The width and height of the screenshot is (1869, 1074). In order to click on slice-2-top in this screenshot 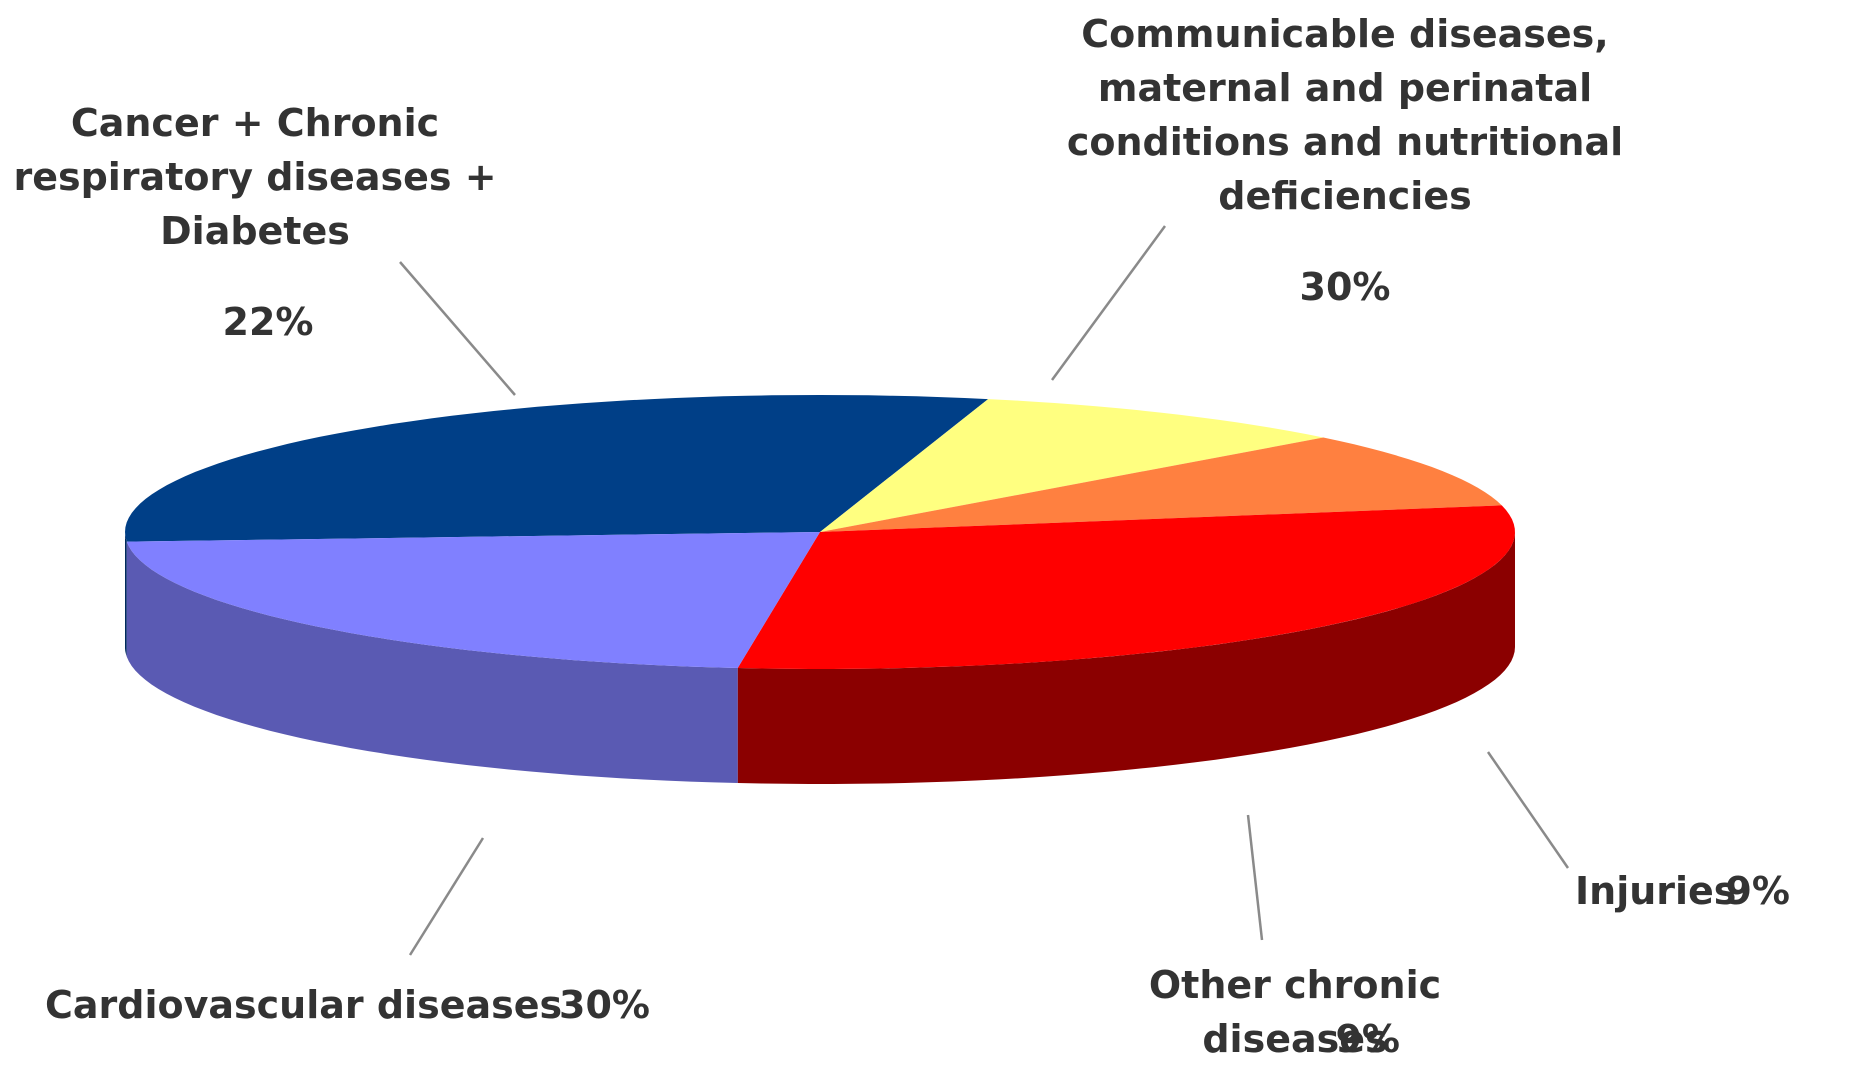, I will do `click(1161, 484)`.